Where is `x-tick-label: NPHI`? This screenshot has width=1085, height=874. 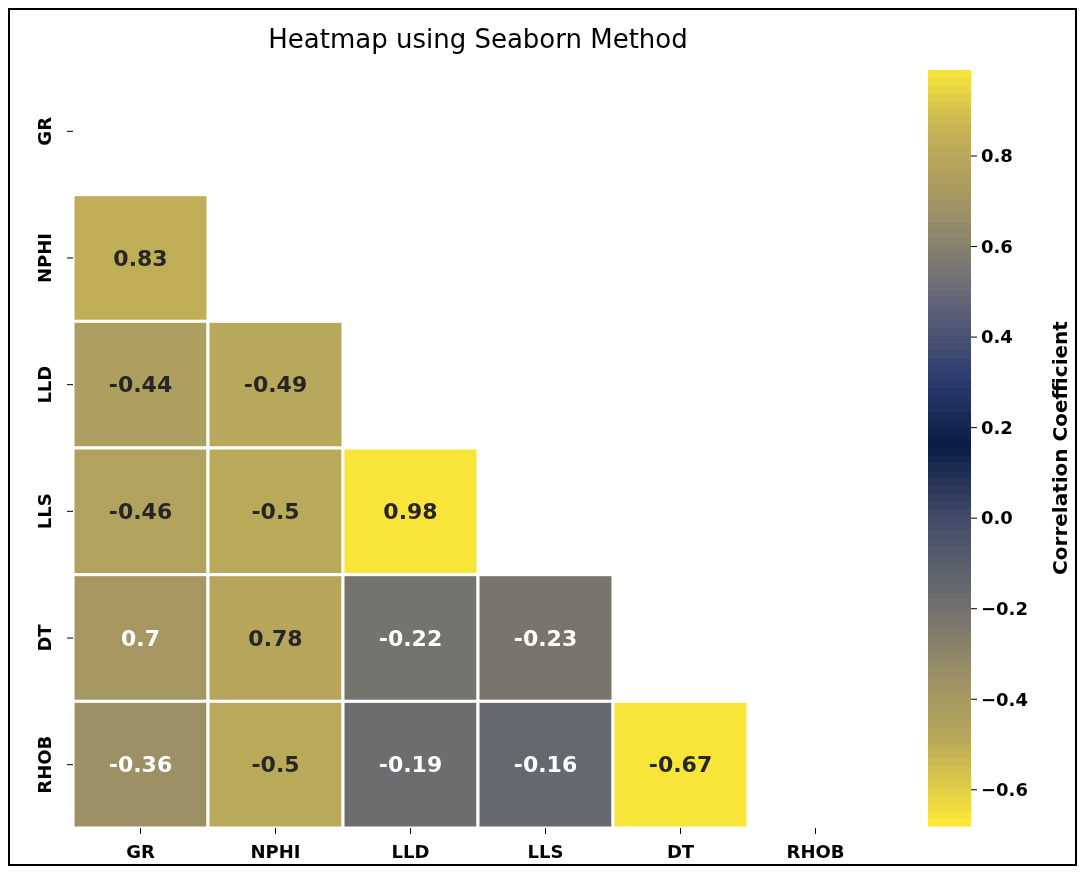
x-tick-label: NPHI is located at coordinates (275, 851).